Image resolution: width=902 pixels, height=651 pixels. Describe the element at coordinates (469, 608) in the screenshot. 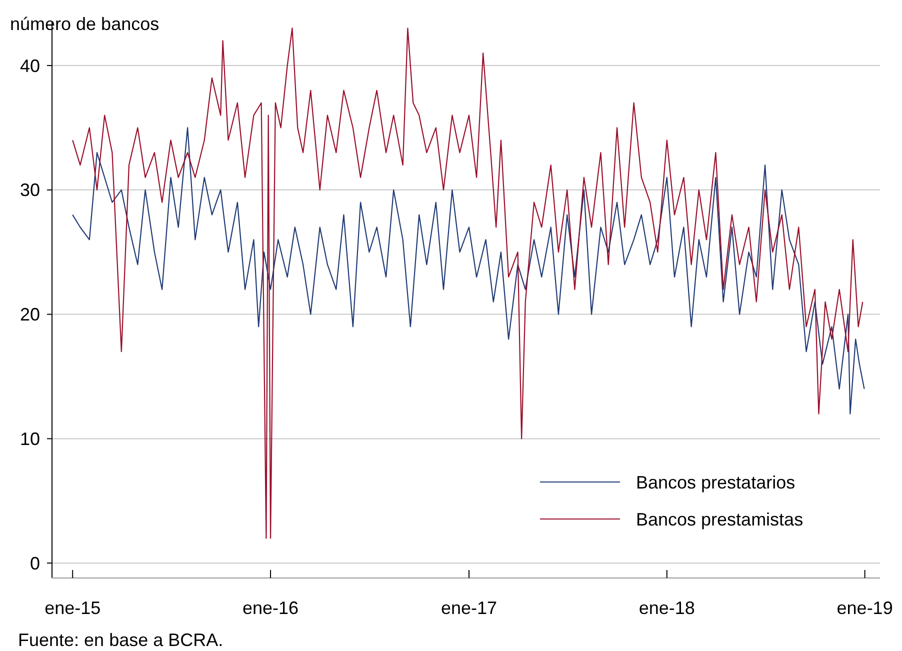

I see `x-tick-label: ene-17` at that location.